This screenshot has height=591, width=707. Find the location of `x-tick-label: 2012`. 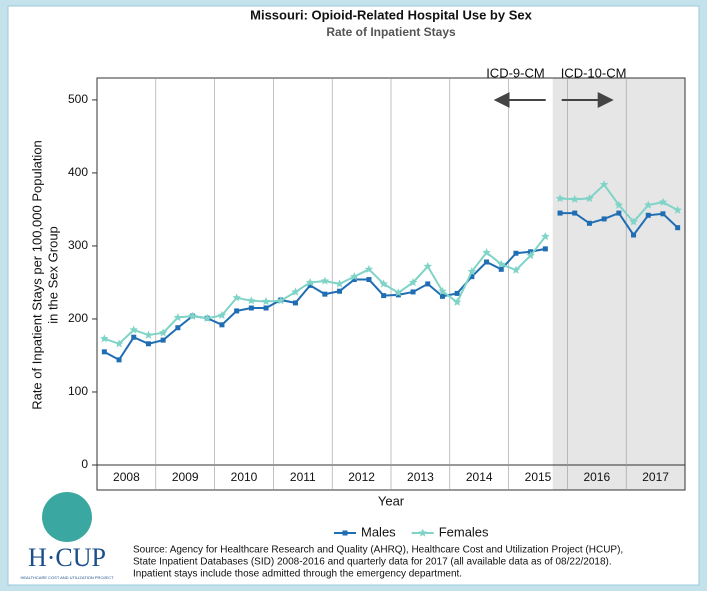

x-tick-label: 2012 is located at coordinates (361, 477).